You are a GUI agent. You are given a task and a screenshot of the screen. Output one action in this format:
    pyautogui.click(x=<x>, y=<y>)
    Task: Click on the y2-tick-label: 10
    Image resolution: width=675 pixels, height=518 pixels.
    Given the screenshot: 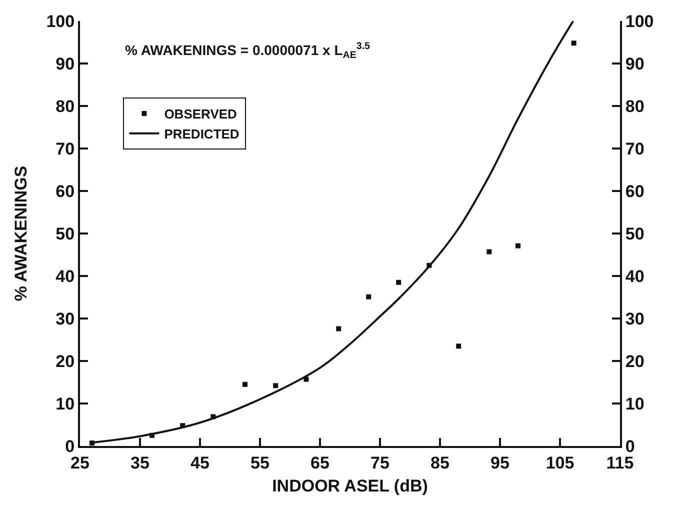 What is the action you would take?
    pyautogui.click(x=634, y=404)
    